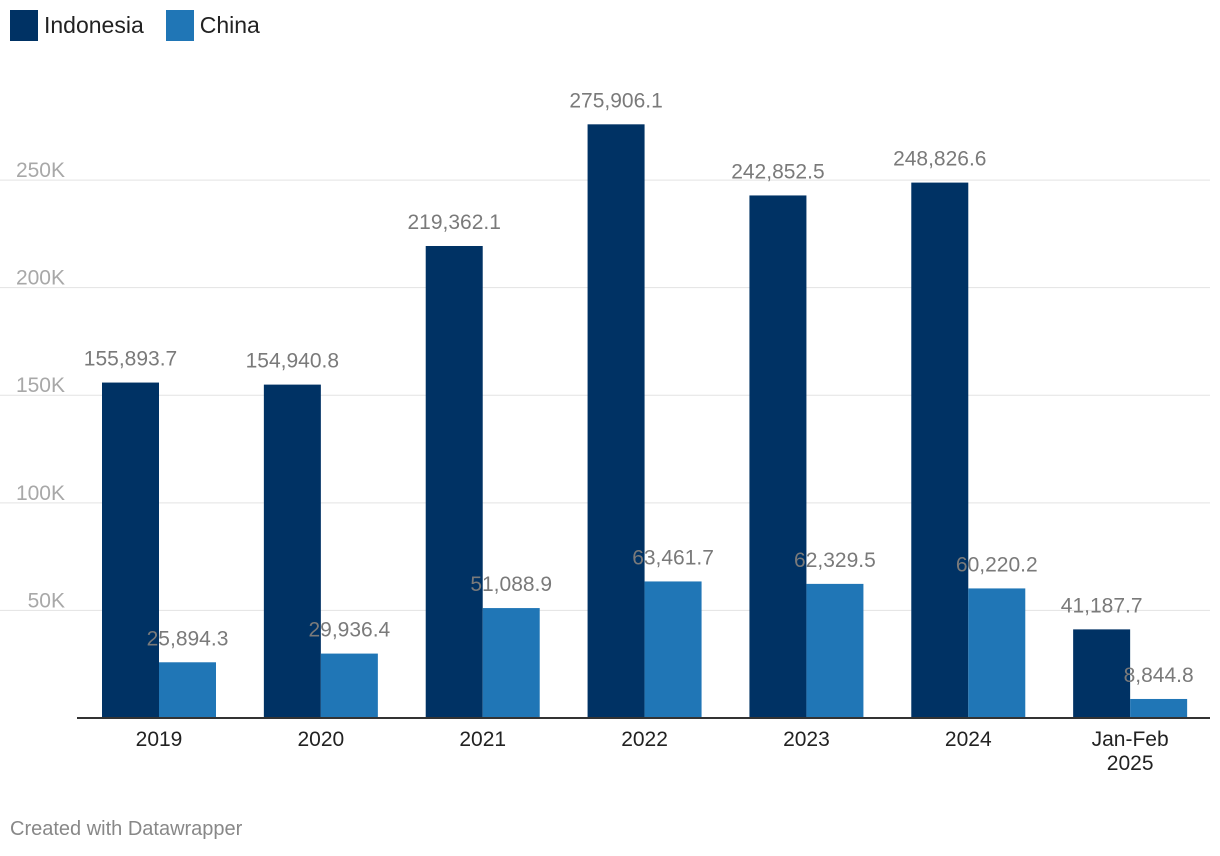 This screenshot has height=856, width=1220. I want to click on x-tick-label: 2023, so click(806, 739).